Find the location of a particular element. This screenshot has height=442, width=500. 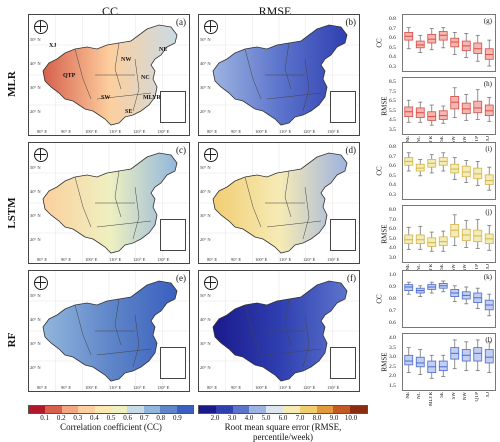

x-category-label: NW is located at coordinates (466, 396).